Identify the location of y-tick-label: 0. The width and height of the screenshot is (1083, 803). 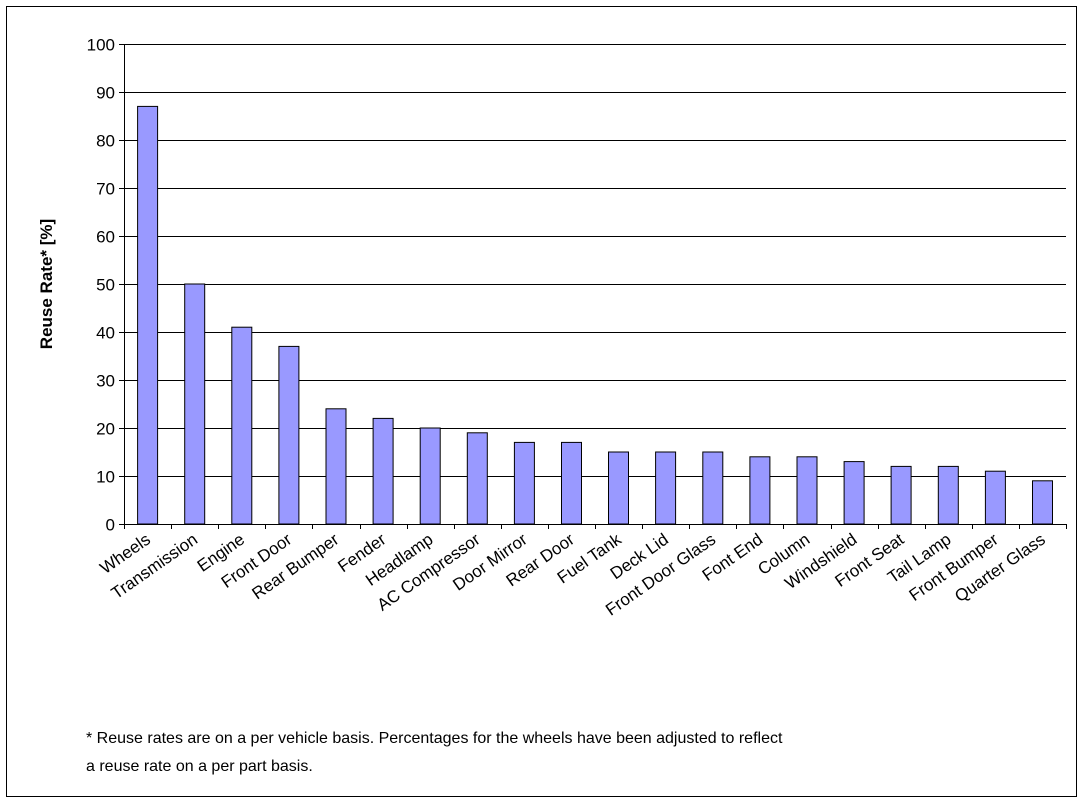
(110, 525).